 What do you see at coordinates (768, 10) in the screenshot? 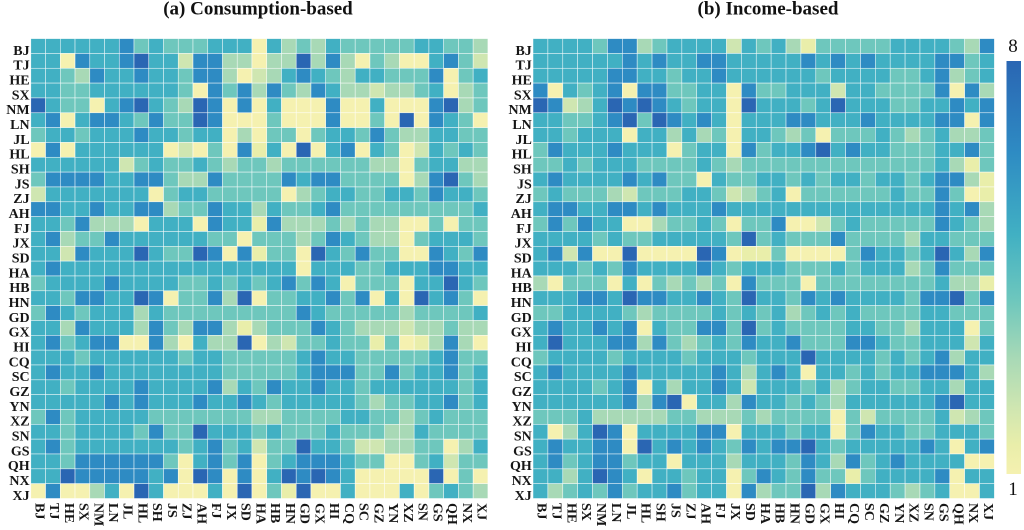
I see `svg-text: (b) Income-based` at bounding box center [768, 10].